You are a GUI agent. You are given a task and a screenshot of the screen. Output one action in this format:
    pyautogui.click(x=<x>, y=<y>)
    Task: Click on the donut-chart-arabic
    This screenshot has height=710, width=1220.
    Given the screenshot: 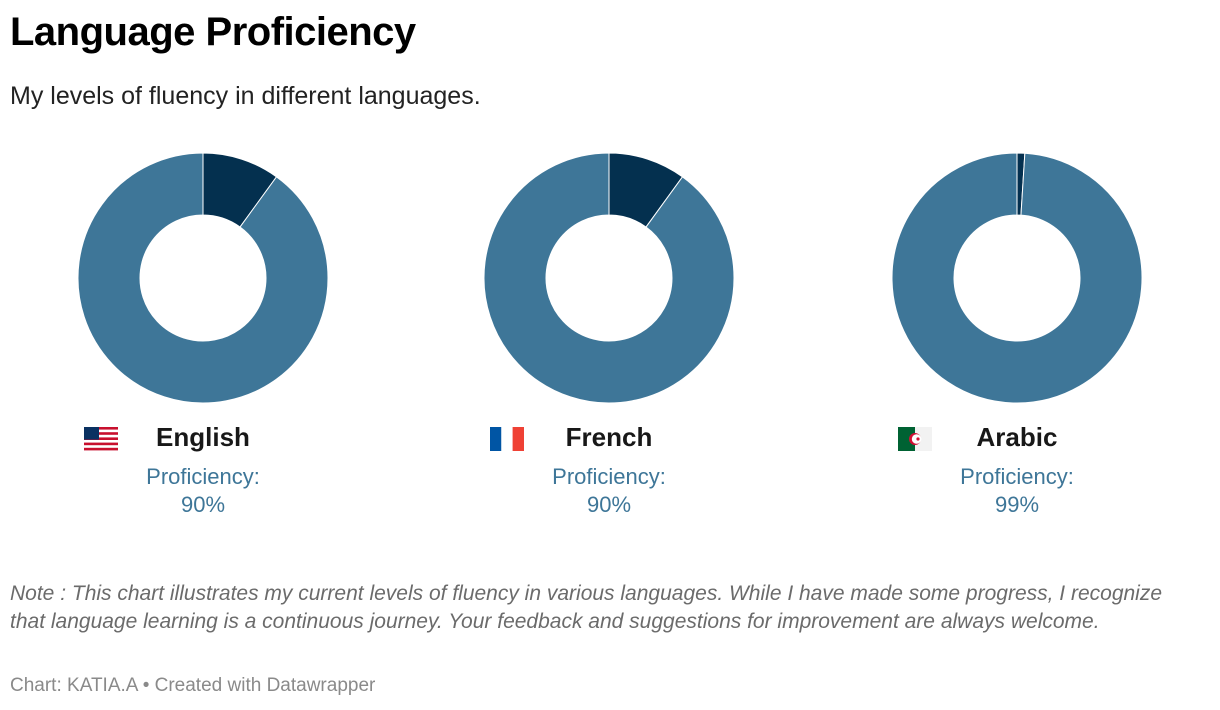 What is the action you would take?
    pyautogui.click(x=1017, y=278)
    